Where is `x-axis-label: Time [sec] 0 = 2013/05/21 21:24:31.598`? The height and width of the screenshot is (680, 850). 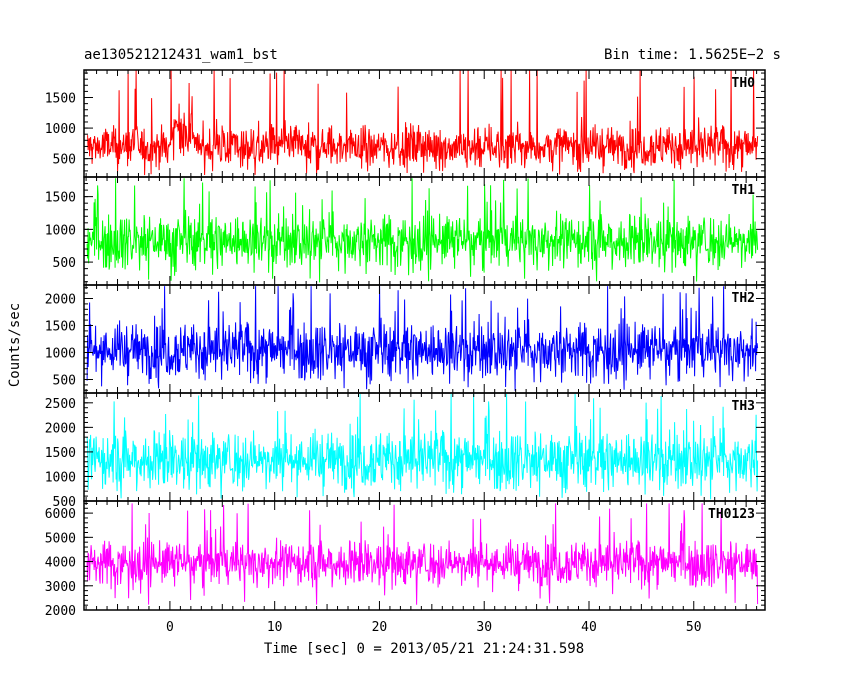 x-axis-label: Time [sec] 0 = 2013/05/21 21:24:31.598 is located at coordinates (424, 649).